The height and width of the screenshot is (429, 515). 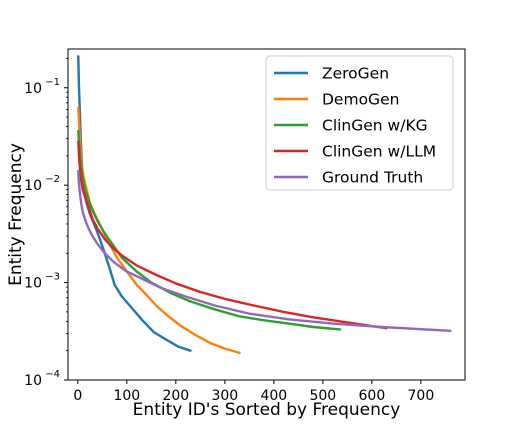 What do you see at coordinates (253, 392) in the screenshot?
I see `x-axis-ticks: 0 100 200 300 400 500 600 700` at bounding box center [253, 392].